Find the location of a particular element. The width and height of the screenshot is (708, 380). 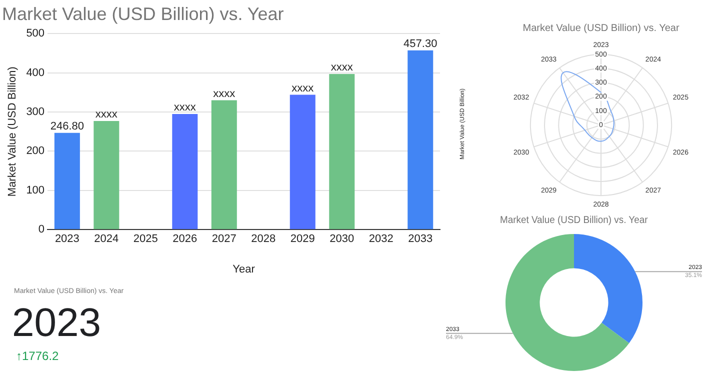

y-tick-label: 400 is located at coordinates (35, 72).